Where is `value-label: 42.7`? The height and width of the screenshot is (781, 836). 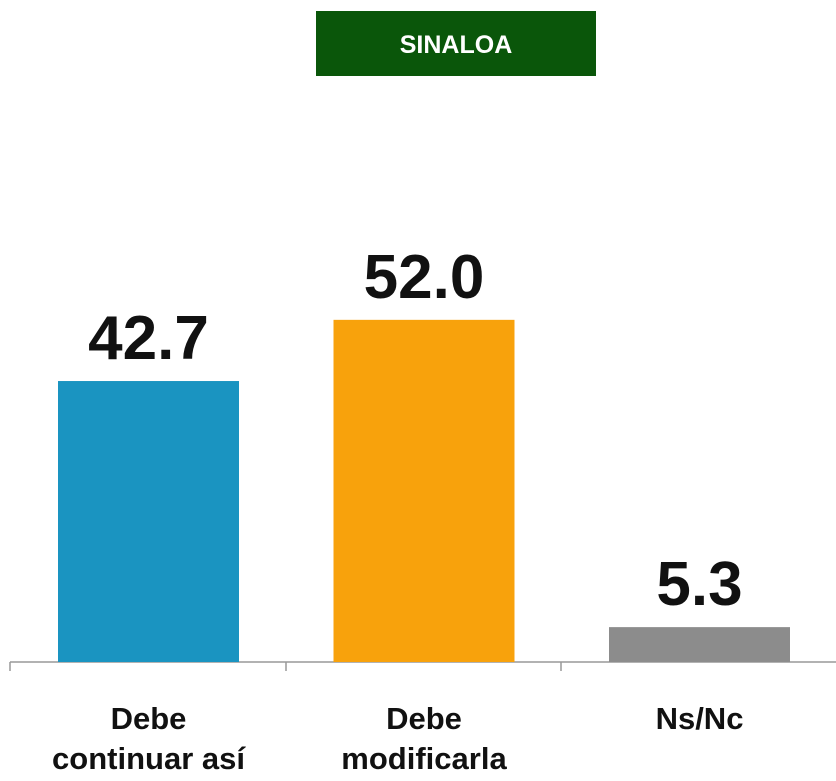 value-label: 42.7 is located at coordinates (148, 338).